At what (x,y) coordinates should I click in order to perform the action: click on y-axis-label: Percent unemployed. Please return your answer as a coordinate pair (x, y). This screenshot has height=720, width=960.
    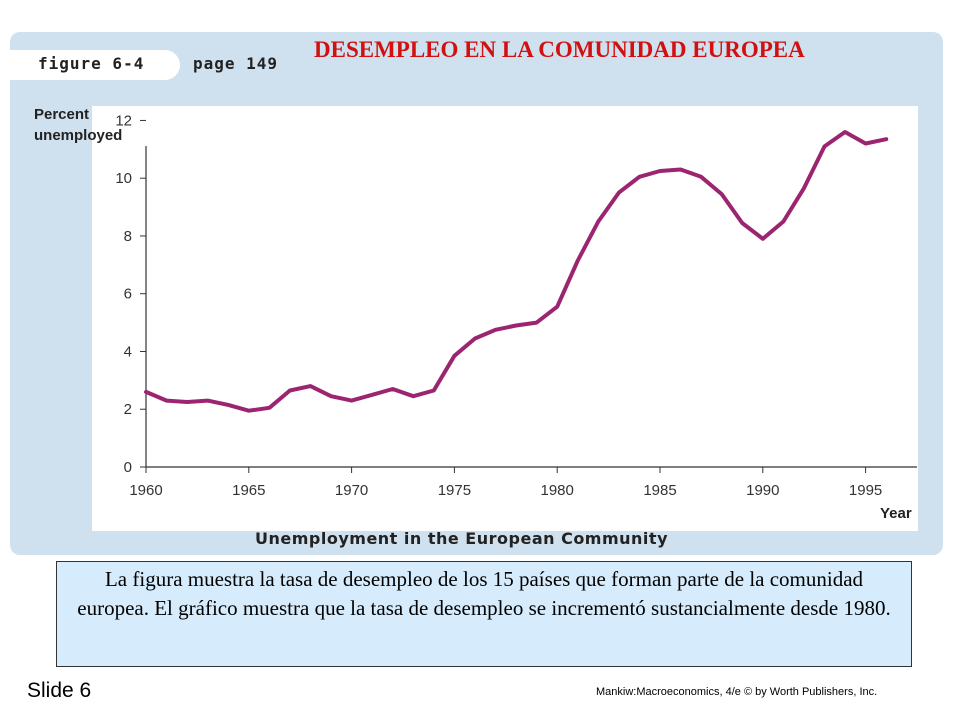
    Looking at the image, I should click on (84, 125).